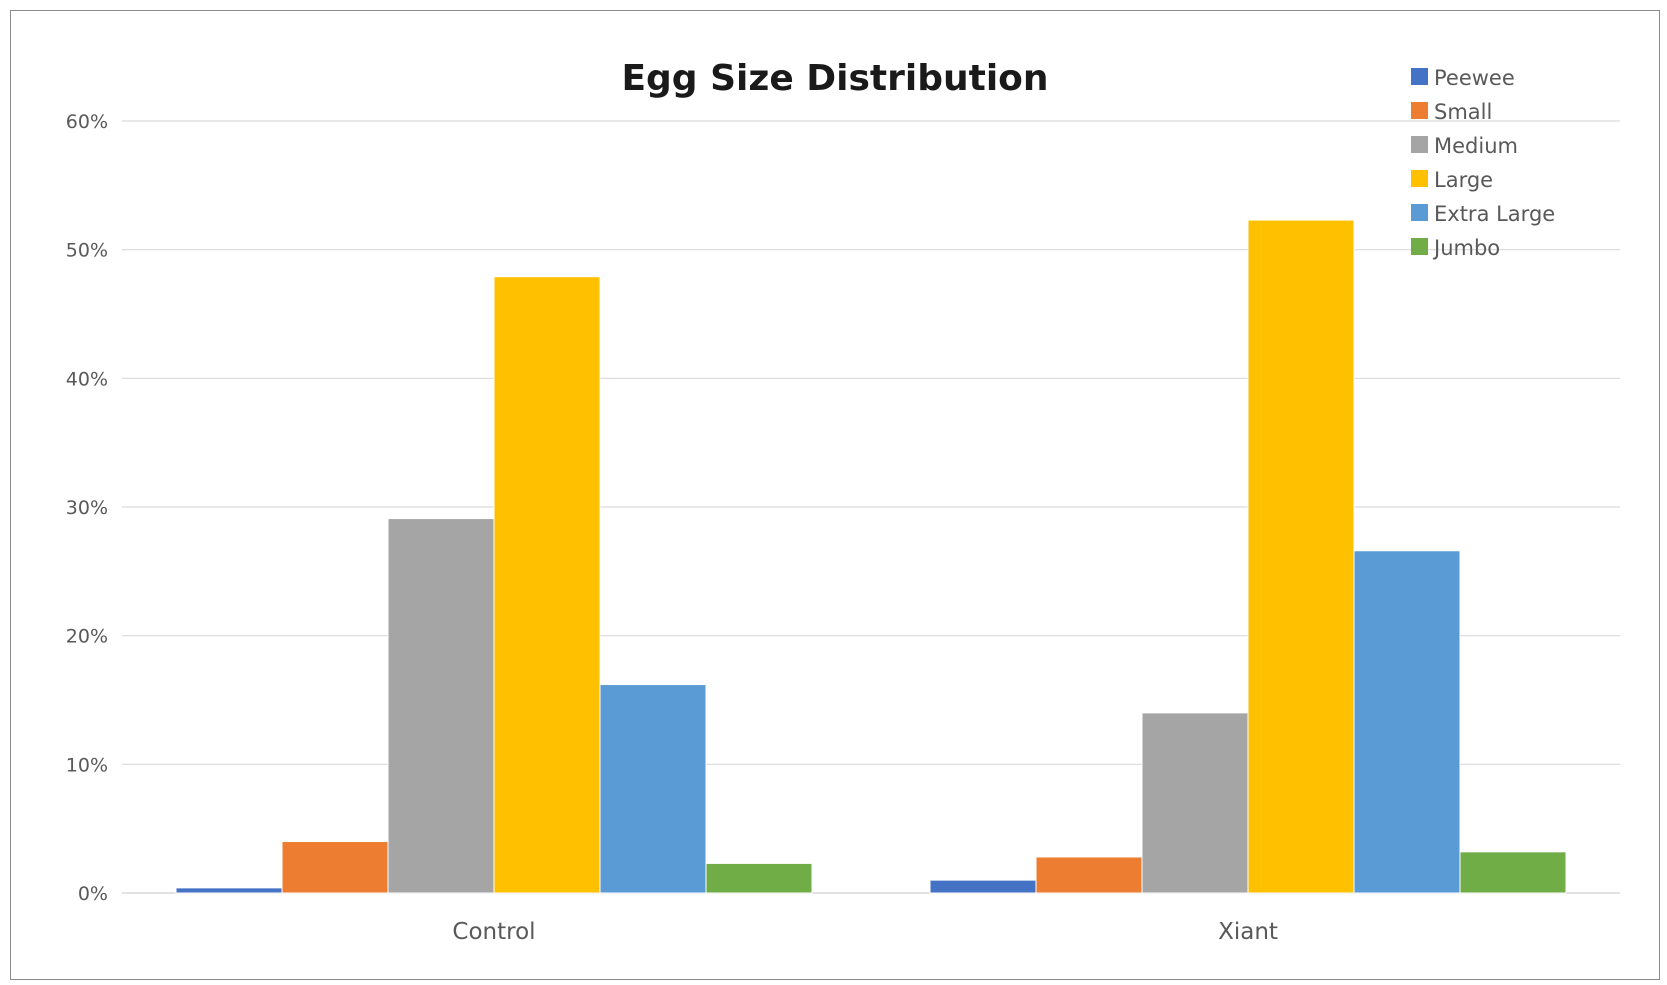 This screenshot has height=985, width=1667. What do you see at coordinates (1419, 110) in the screenshot?
I see `legend-swatch-small` at bounding box center [1419, 110].